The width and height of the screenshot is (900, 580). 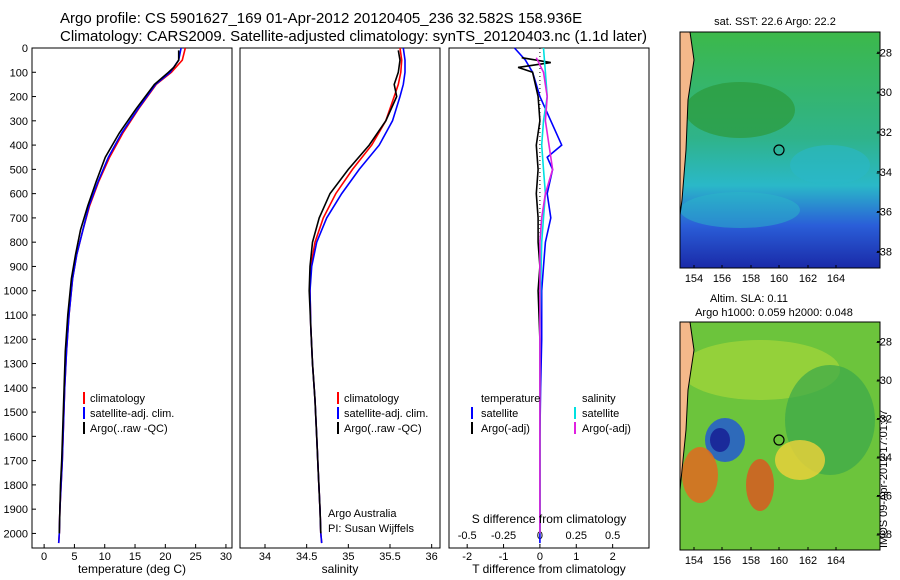 I want to click on depth-tick-label: 1600, so click(x=16, y=437).